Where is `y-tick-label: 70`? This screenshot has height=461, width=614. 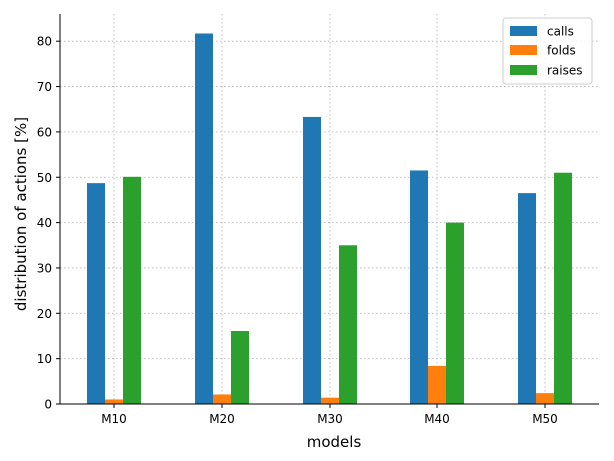
y-tick-label: 70 is located at coordinates (44, 87).